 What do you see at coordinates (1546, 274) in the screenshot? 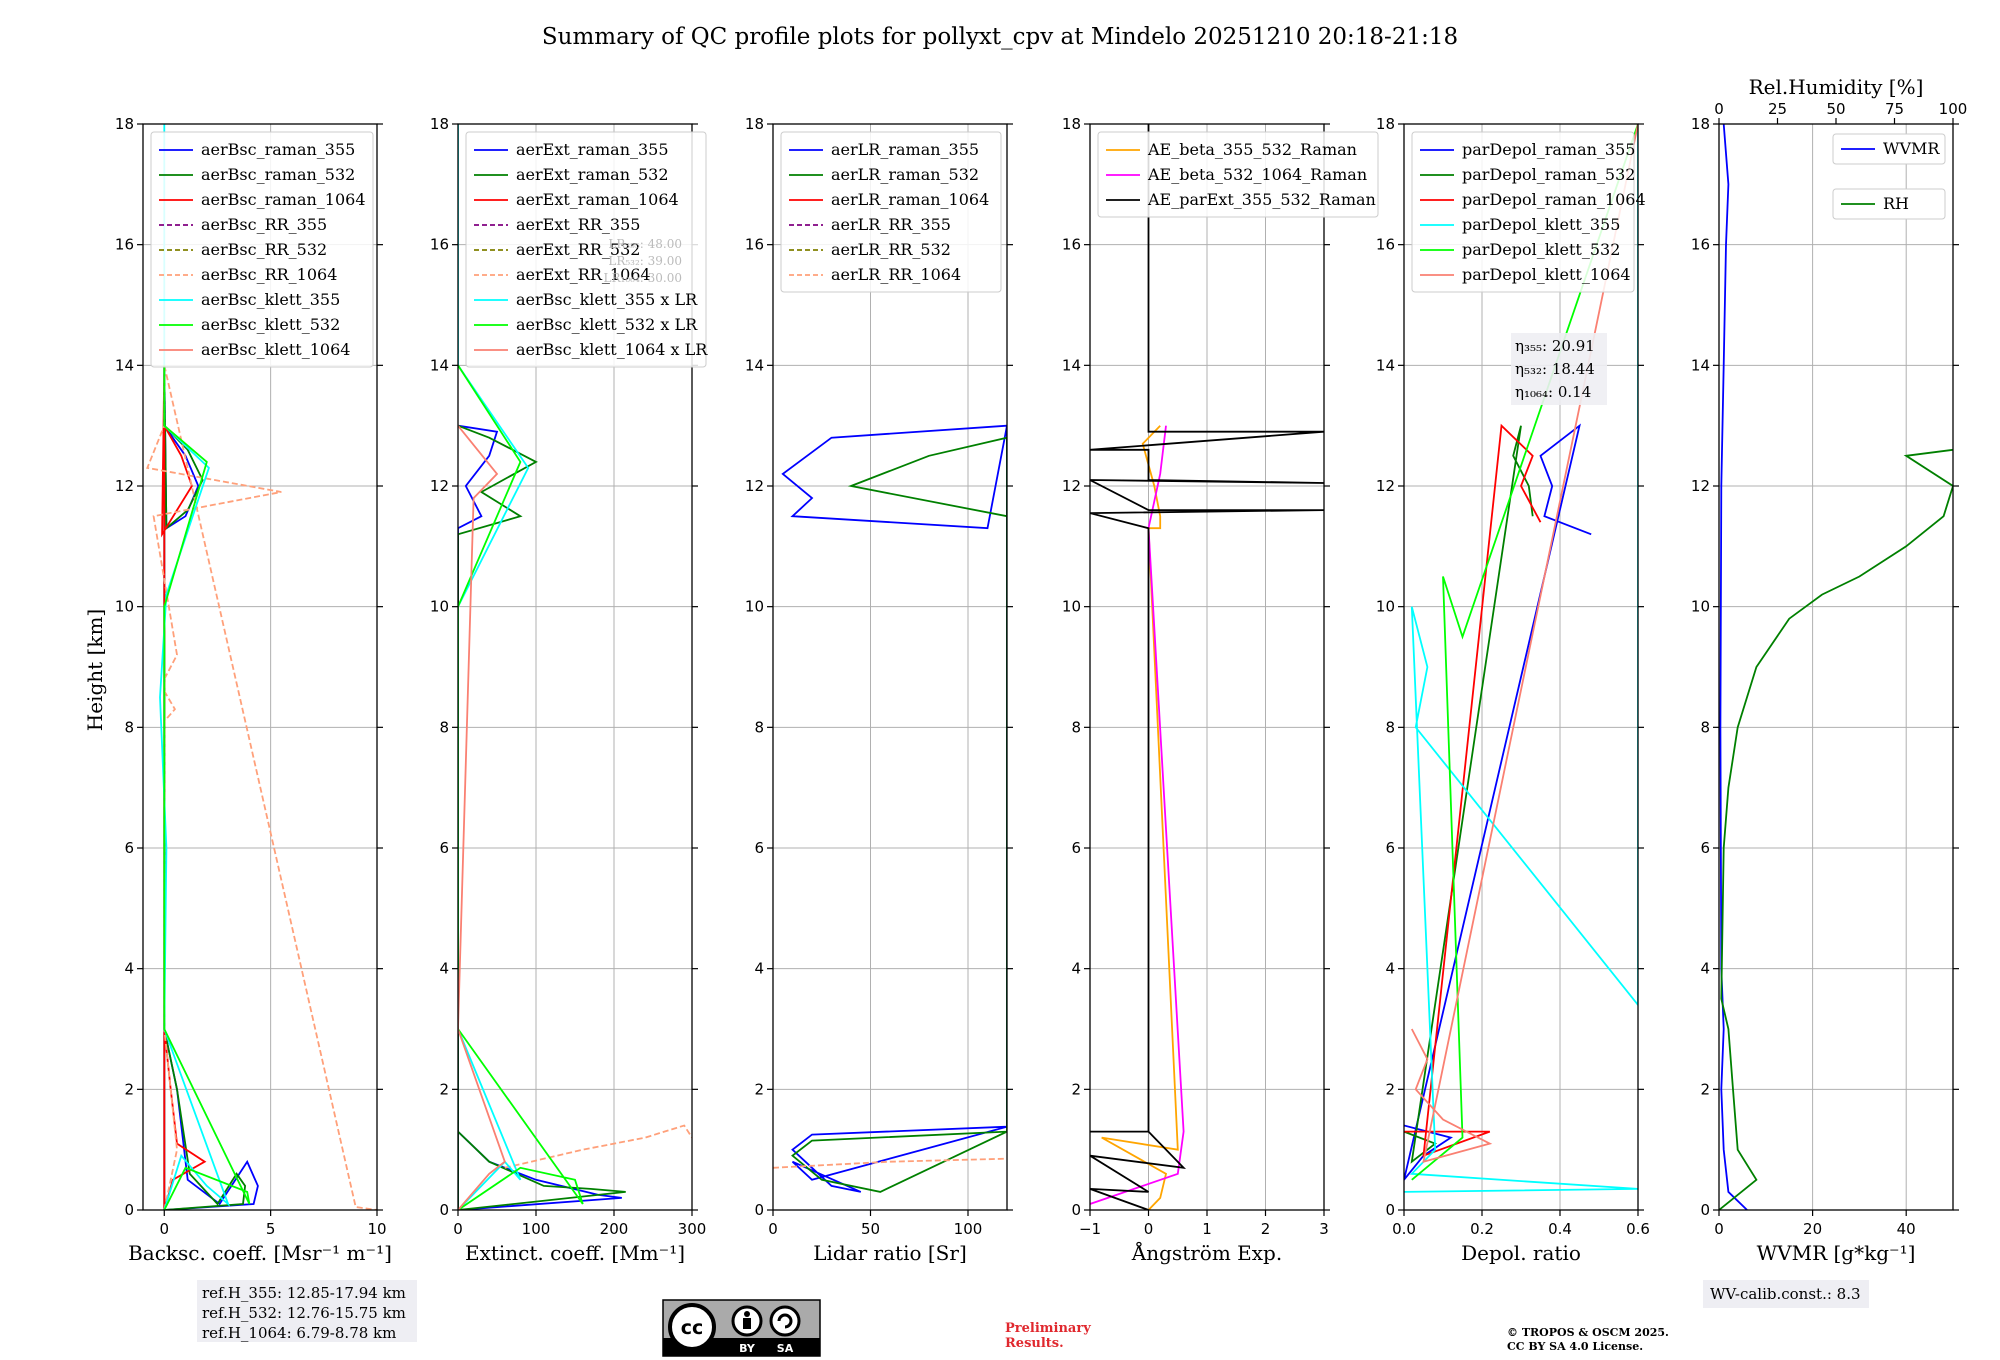
I see `legend-label: parDepol_klett_1064` at bounding box center [1546, 274].